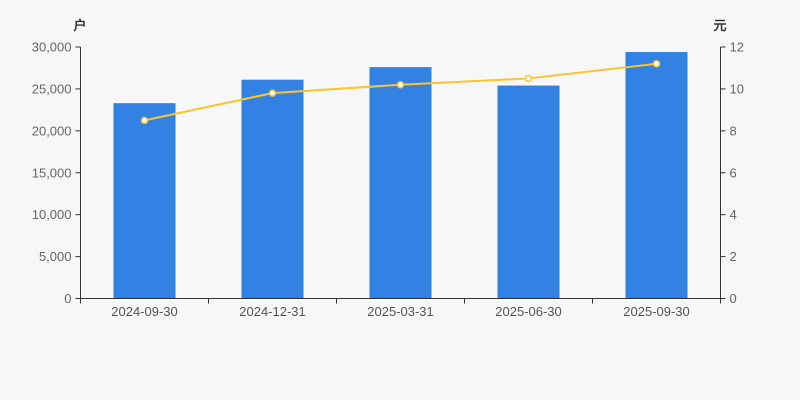  I want to click on left-axis-unit-label: 户, so click(80, 25).